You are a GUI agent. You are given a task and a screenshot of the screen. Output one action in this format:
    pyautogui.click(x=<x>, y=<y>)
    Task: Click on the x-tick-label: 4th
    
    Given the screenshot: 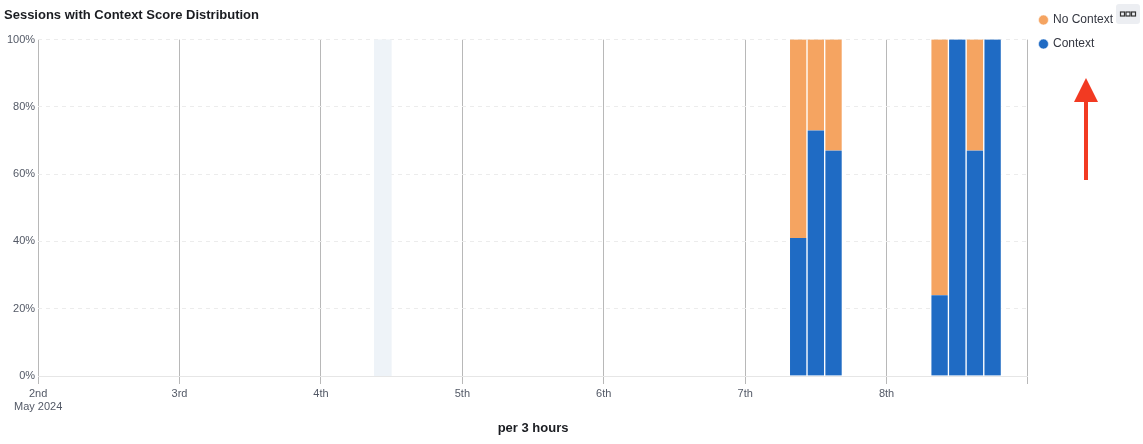 What is the action you would take?
    pyautogui.click(x=321, y=392)
    